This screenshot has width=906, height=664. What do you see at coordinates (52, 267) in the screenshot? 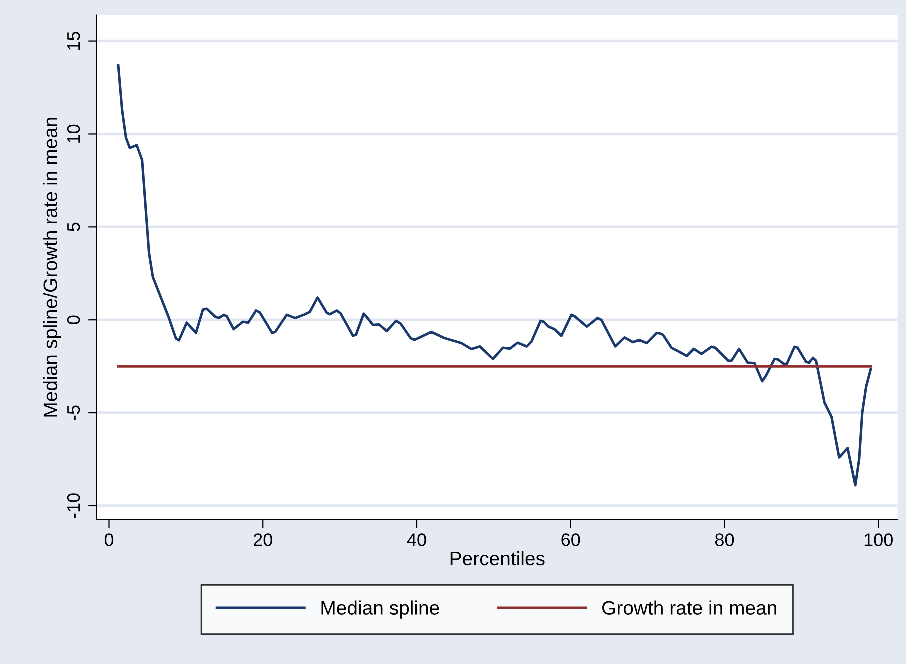
I see `y-axis-title: Median spline/Growth rate in mean` at bounding box center [52, 267].